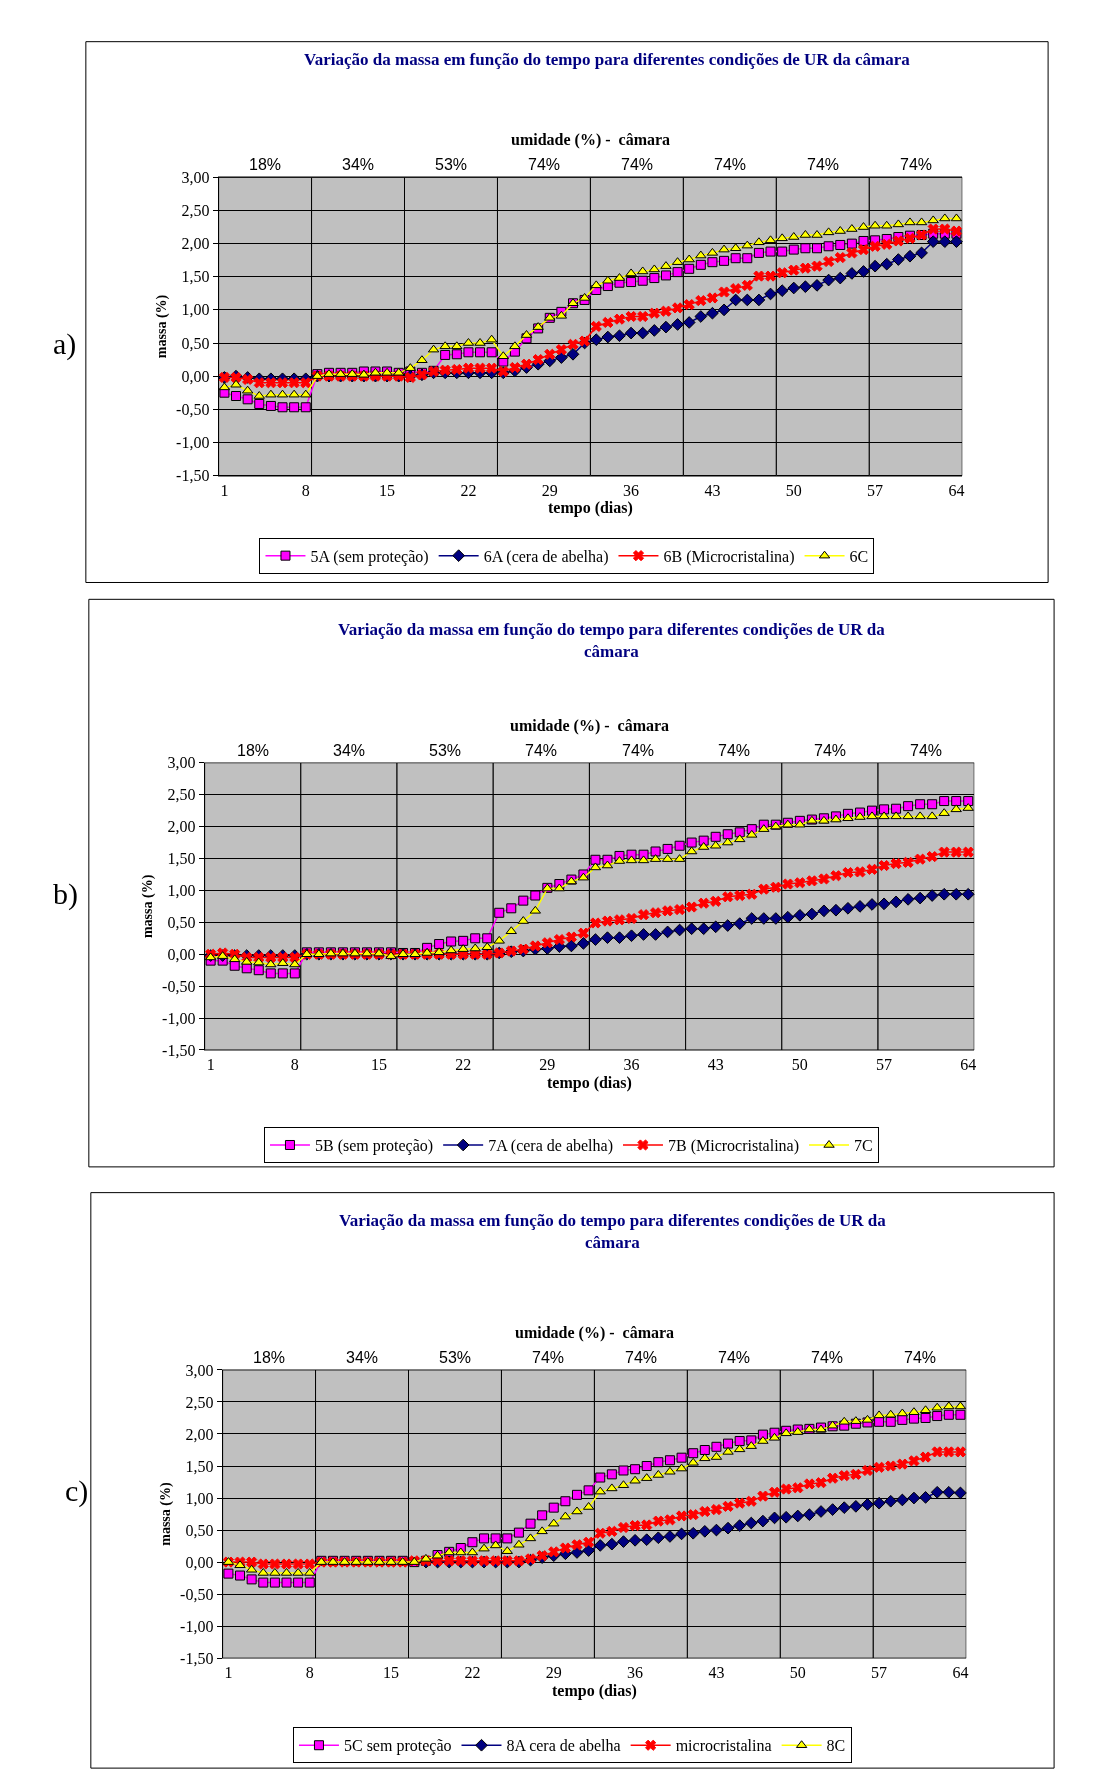 The image size is (1106, 1789). I want to click on legend-label: 5A (sem proteção), so click(369, 556).